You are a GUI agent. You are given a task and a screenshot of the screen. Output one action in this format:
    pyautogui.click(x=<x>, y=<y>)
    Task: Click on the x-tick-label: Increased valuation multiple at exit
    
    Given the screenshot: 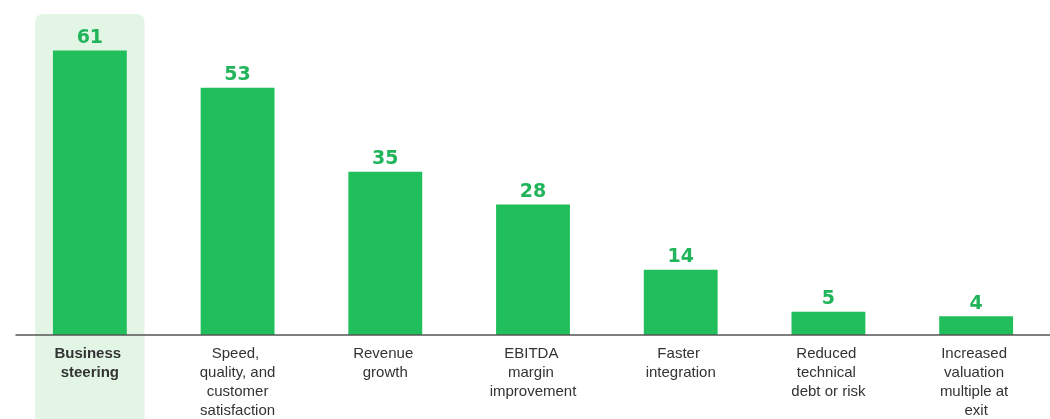 What is the action you would take?
    pyautogui.click(x=976, y=381)
    